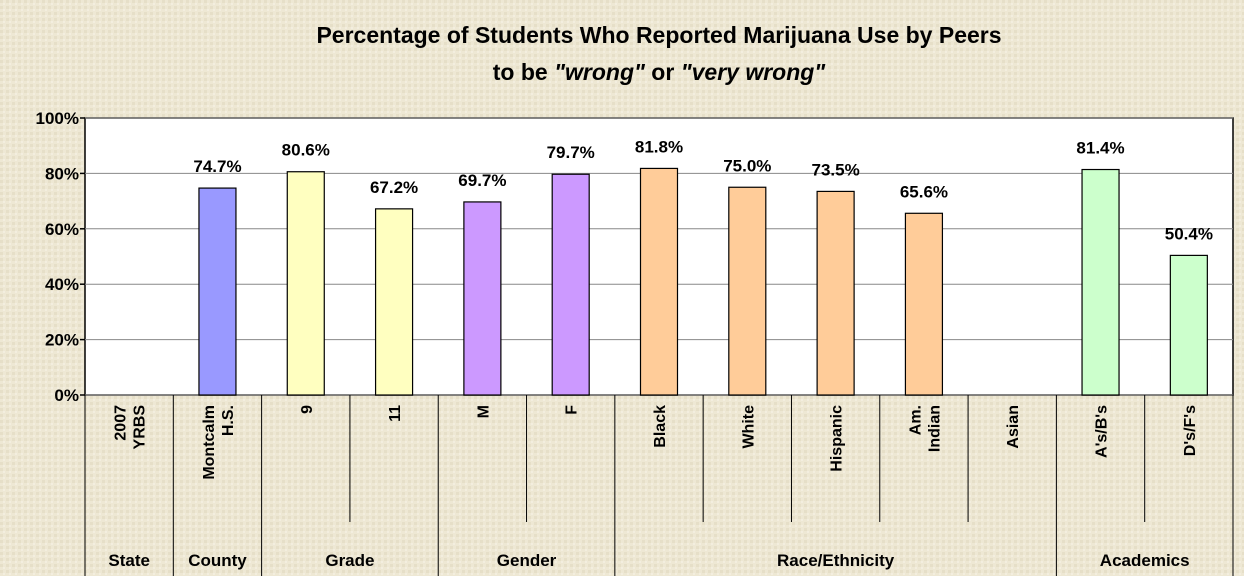 The height and width of the screenshot is (576, 1244). Describe the element at coordinates (915, 420) in the screenshot. I see `x-tick-label: Am.` at that location.